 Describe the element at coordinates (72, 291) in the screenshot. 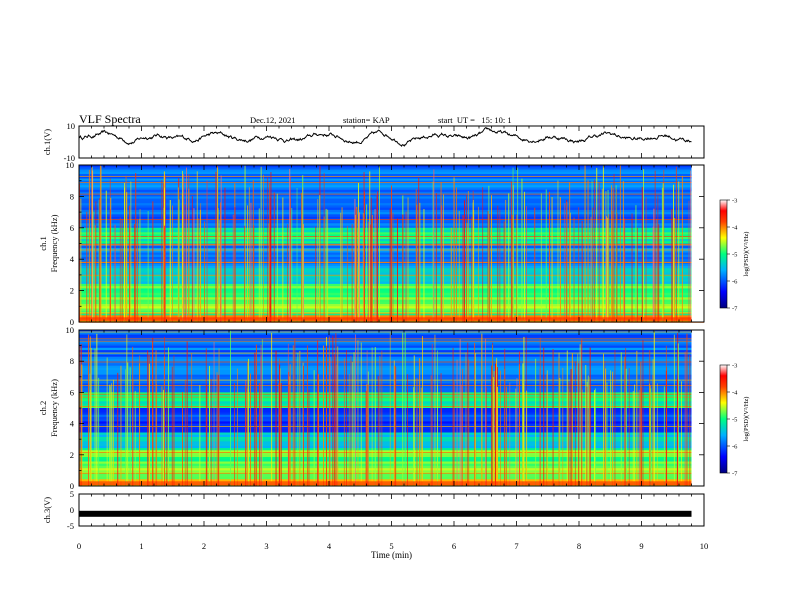

I see `ch1-spec-ytick-label: 2` at that location.